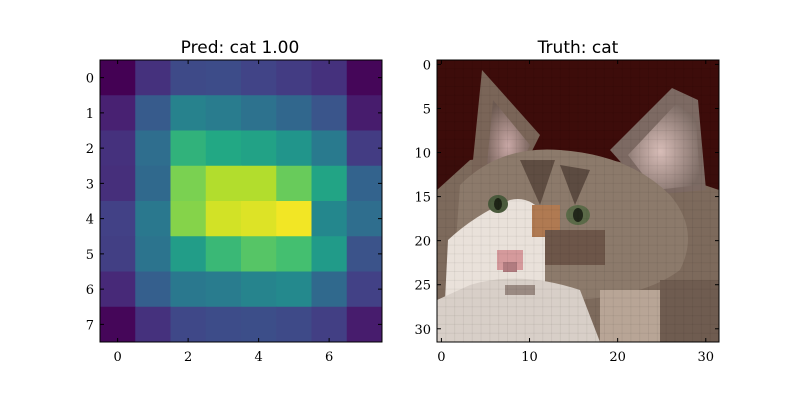  Describe the element at coordinates (258, 357) in the screenshot. I see `x-tick-label: 4` at that location.